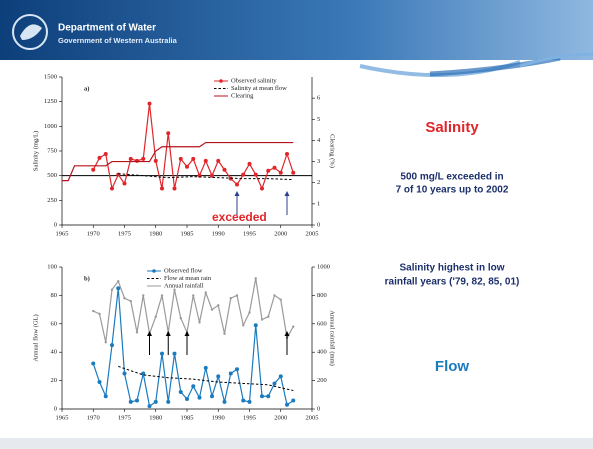 The height and width of the screenshot is (449, 593). I want to click on y-tick-label: 500, so click(52, 175).